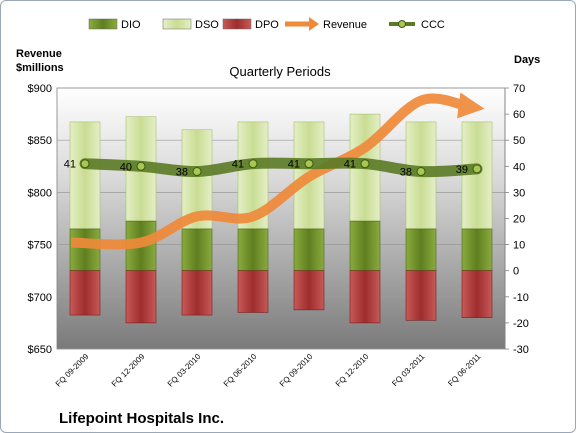 This screenshot has width=576, height=433. Describe the element at coordinates (433, 25) in the screenshot. I see `legend-label: CCC` at that location.